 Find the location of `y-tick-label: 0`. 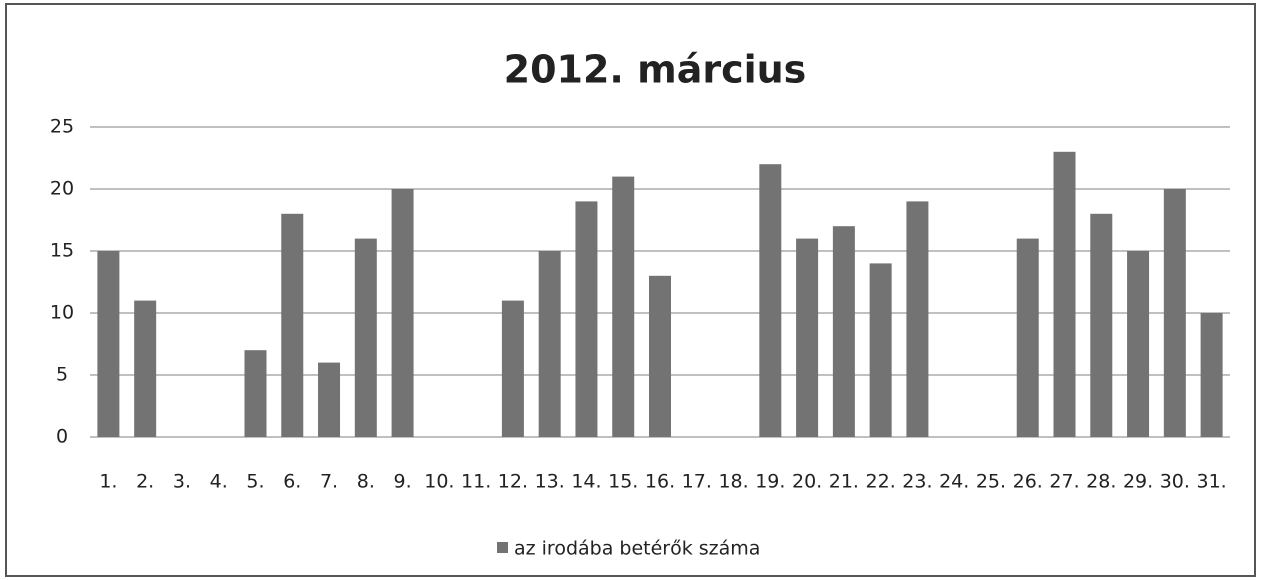

y-tick-label: 0 is located at coordinates (62, 437).